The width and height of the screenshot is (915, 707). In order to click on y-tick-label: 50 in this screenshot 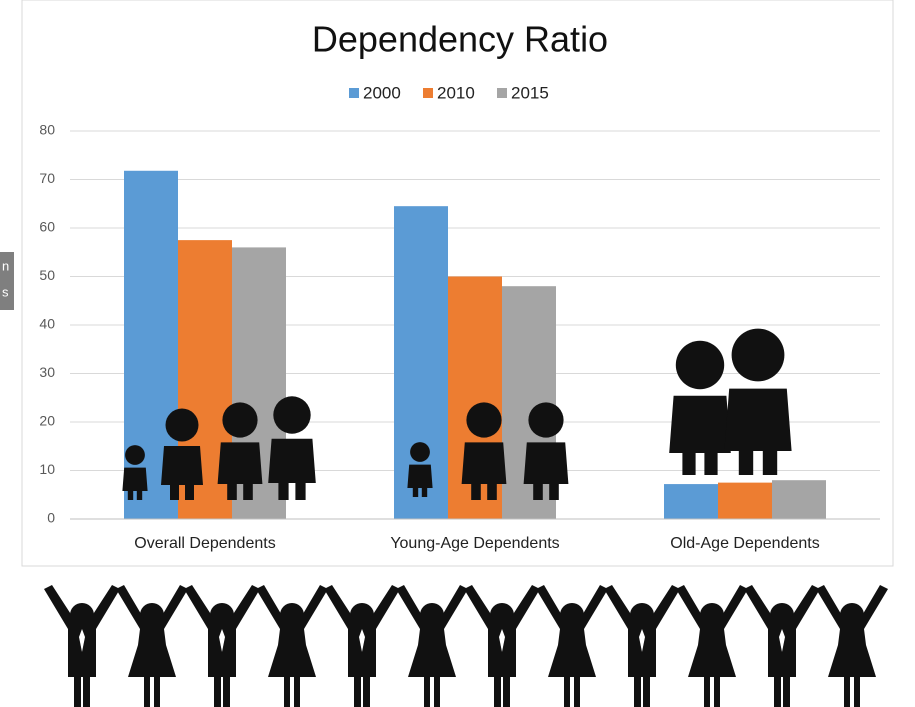, I will do `click(47, 275)`.